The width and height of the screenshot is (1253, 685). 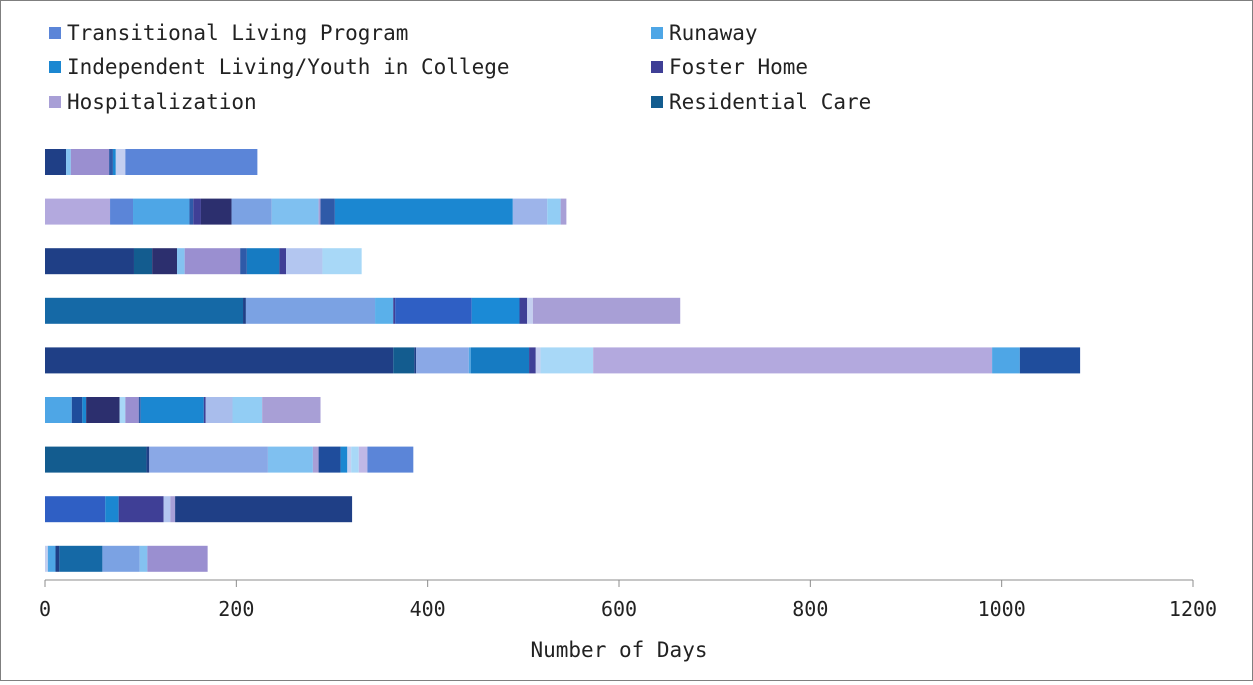 What do you see at coordinates (1002, 609) in the screenshot?
I see `x-tick-label: 1000` at bounding box center [1002, 609].